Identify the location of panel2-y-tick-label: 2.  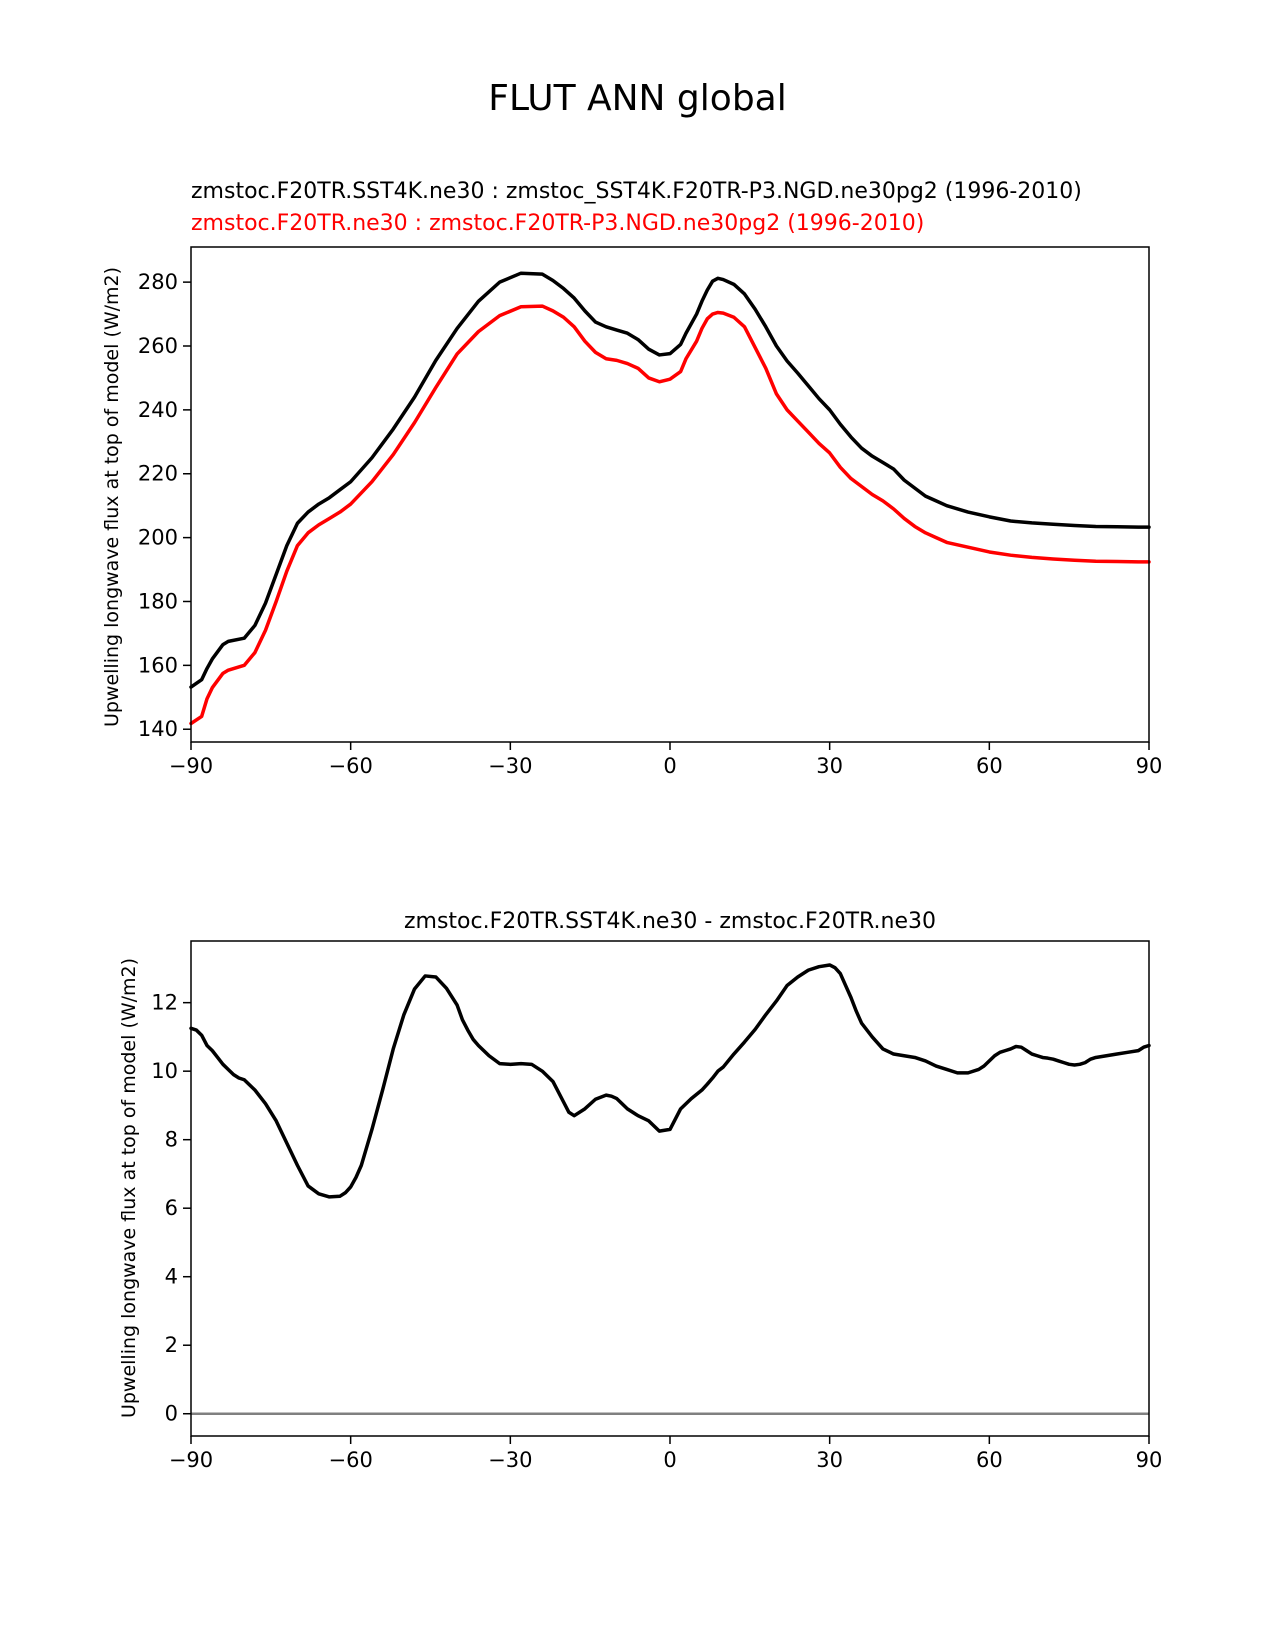
(171, 1345).